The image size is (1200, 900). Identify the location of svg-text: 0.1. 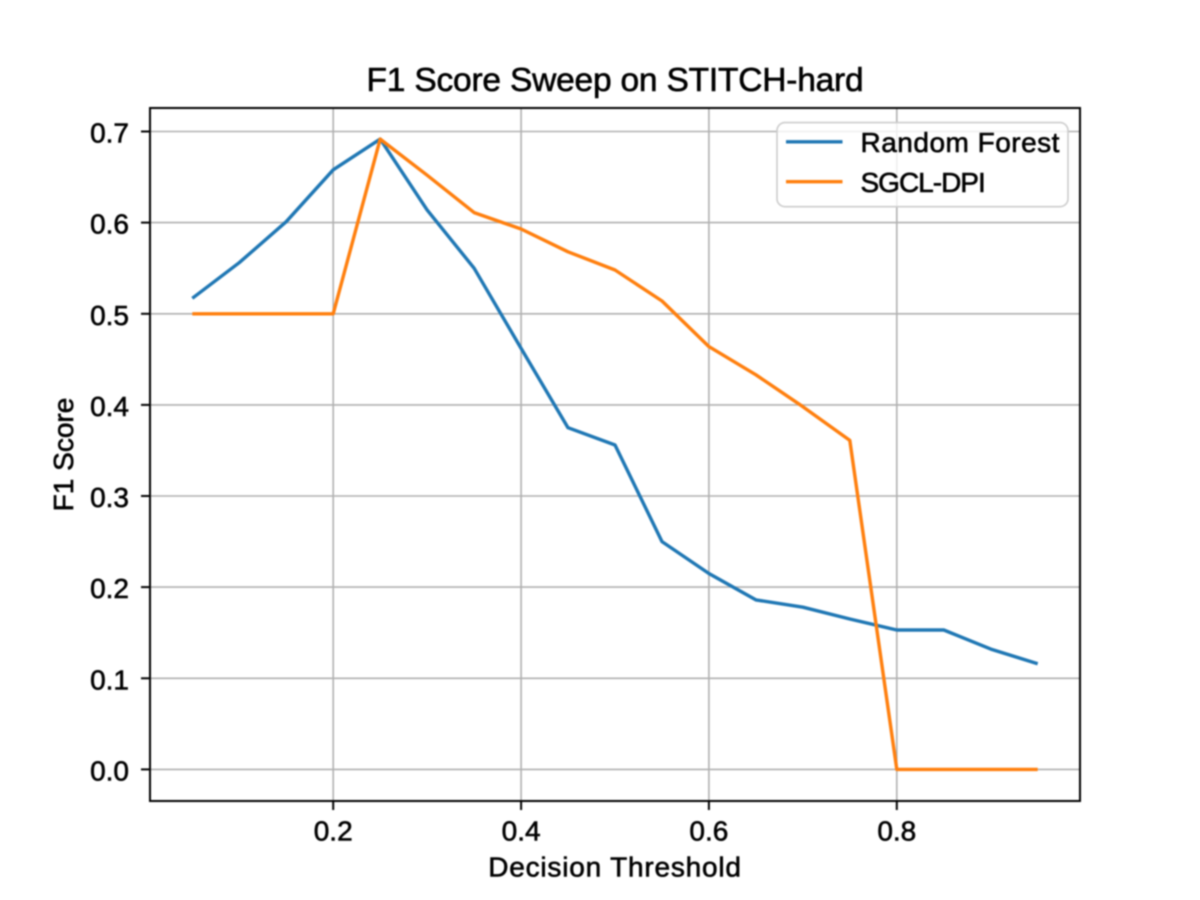
(109, 679).